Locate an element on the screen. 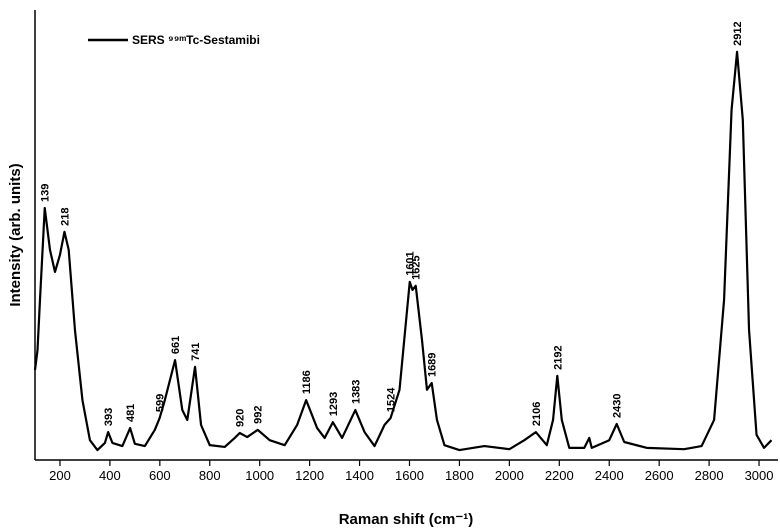  peak-label: 992 is located at coordinates (259, 414).